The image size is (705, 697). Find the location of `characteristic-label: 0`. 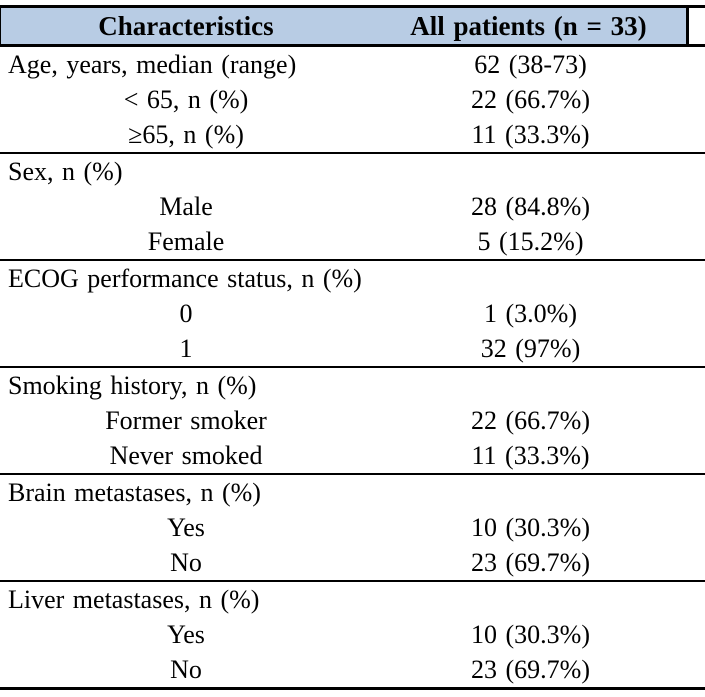

characteristic-label: 0 is located at coordinates (186, 313).